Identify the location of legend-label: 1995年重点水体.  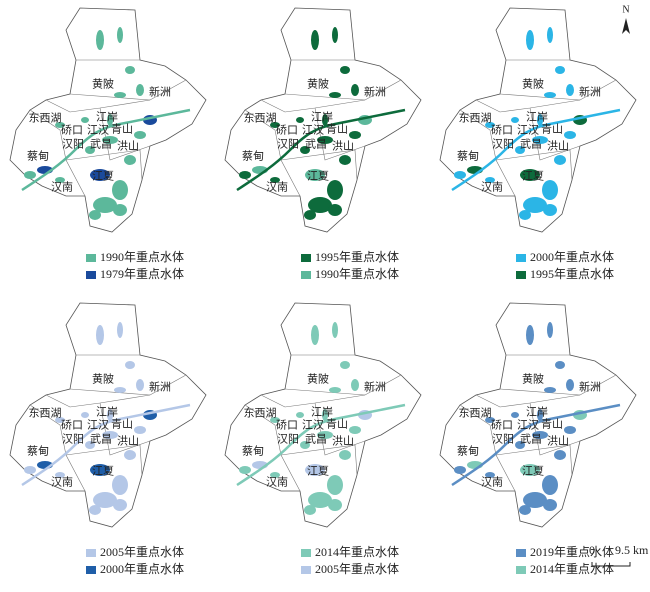
(357, 257).